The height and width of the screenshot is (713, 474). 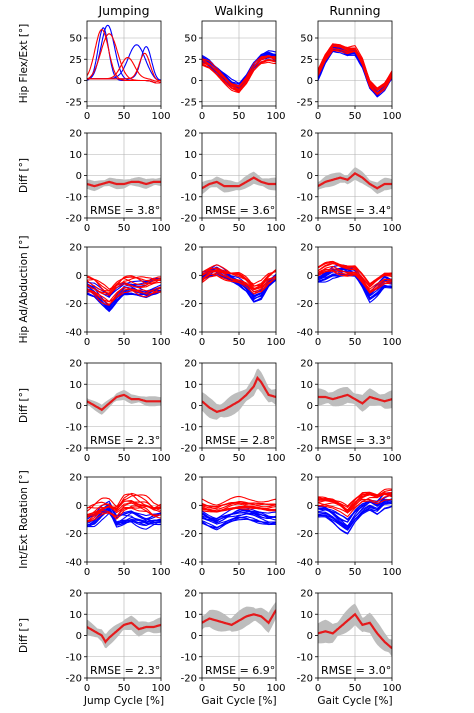 What do you see at coordinates (24, 290) in the screenshot?
I see `y-axis-label: Hip Ad/Abduction [°]` at bounding box center [24, 290].